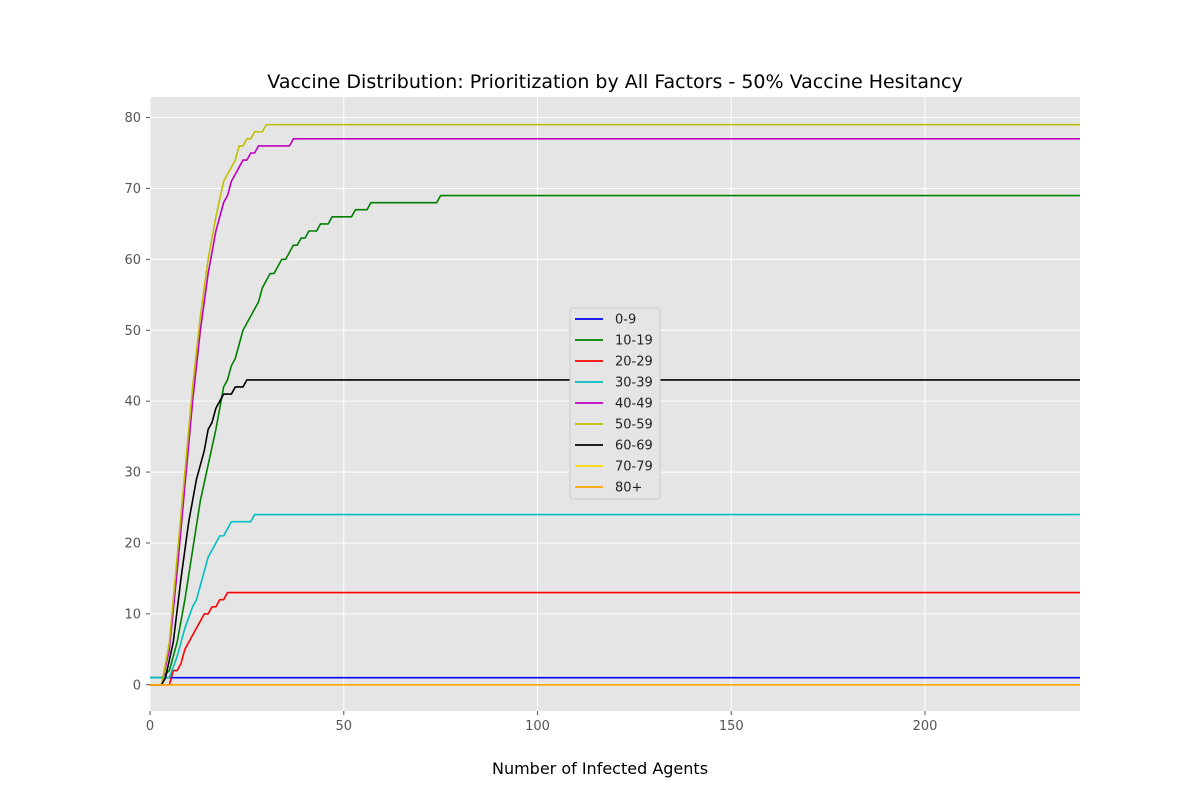 The width and height of the screenshot is (1200, 800). Describe the element at coordinates (634, 362) in the screenshot. I see `legend-label: 20-29` at that location.